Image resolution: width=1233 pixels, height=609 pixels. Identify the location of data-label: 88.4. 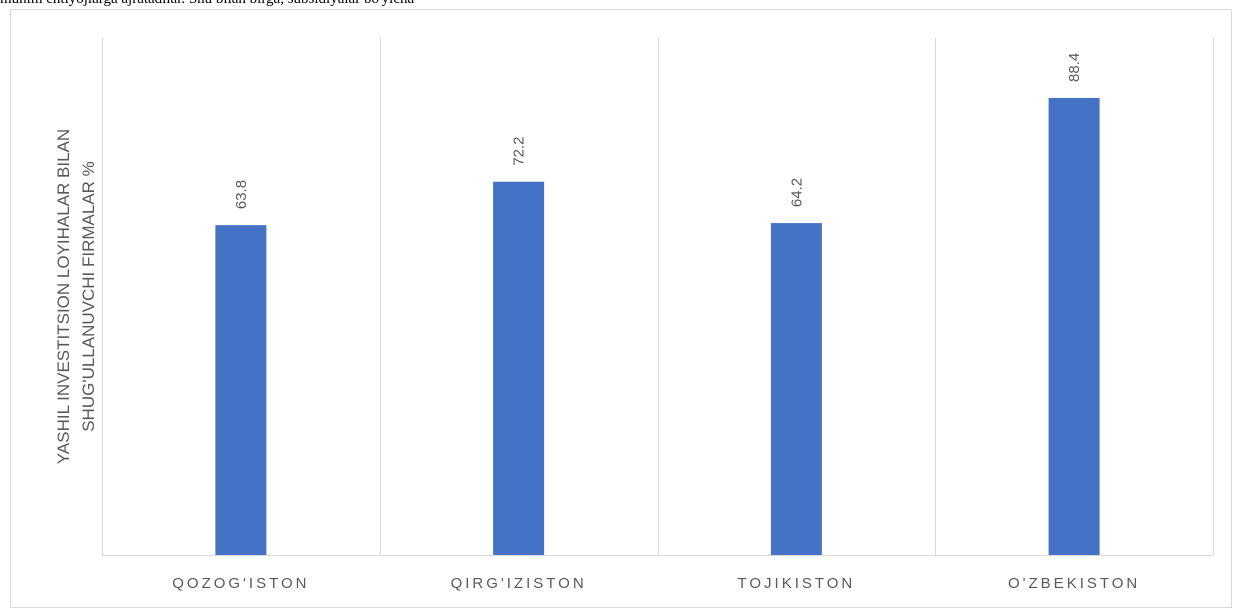
(1074, 67).